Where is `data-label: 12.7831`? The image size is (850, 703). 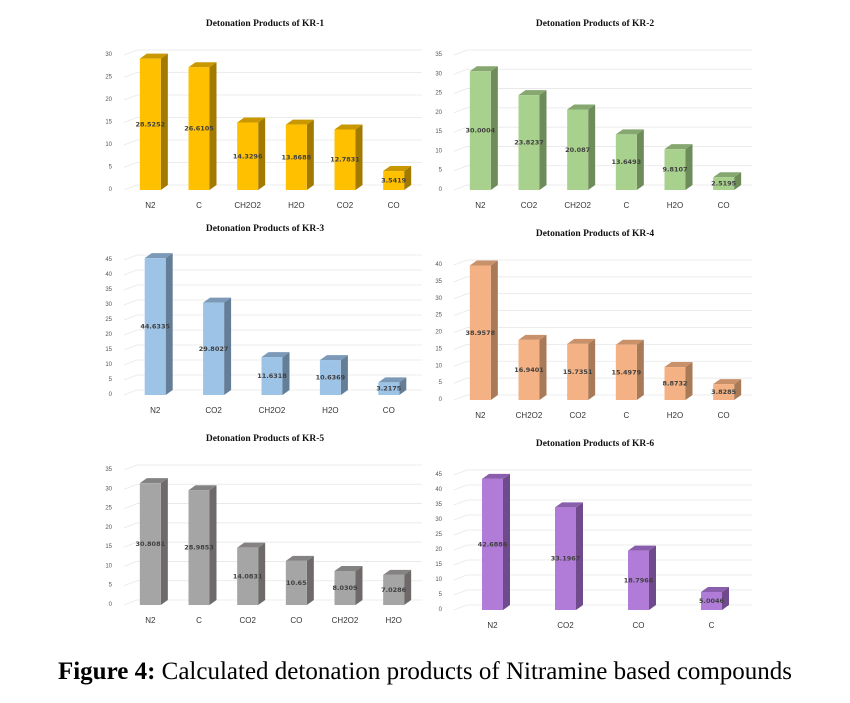
data-label: 12.7831 is located at coordinates (345, 160).